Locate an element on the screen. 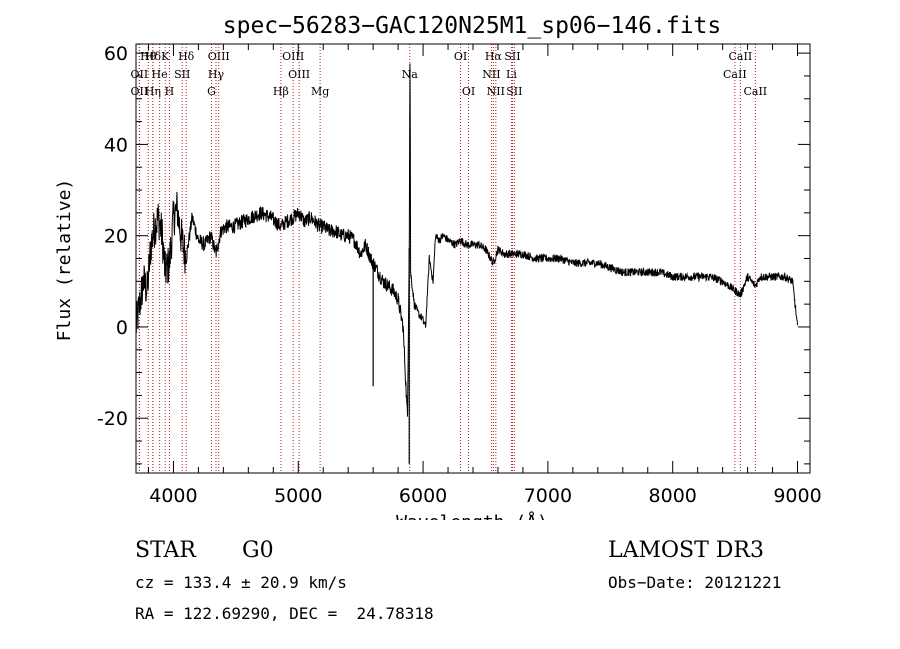  line-marker-label-27: CaII is located at coordinates (735, 74).